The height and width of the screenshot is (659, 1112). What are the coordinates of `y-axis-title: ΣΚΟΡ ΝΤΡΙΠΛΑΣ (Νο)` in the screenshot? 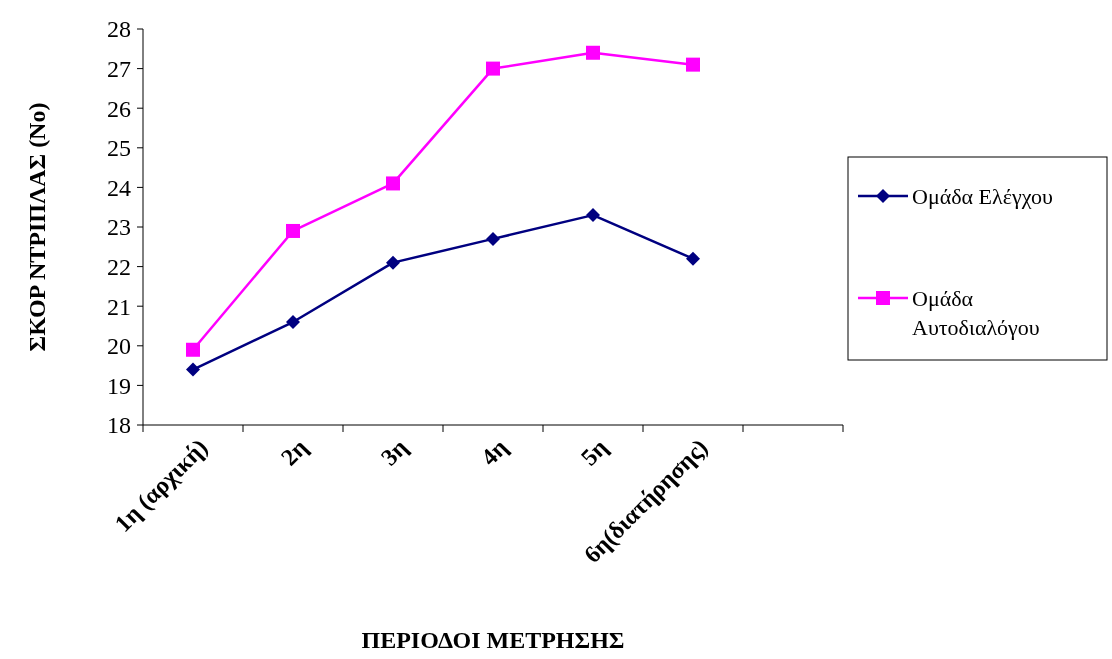 It's located at (37, 227).